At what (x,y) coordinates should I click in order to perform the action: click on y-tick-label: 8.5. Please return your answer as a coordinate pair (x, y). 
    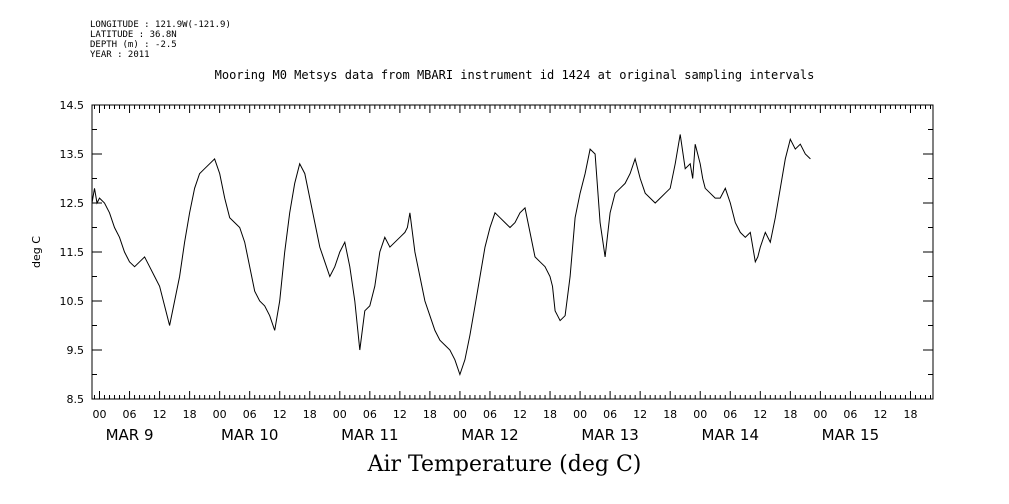
    Looking at the image, I should click on (76, 399).